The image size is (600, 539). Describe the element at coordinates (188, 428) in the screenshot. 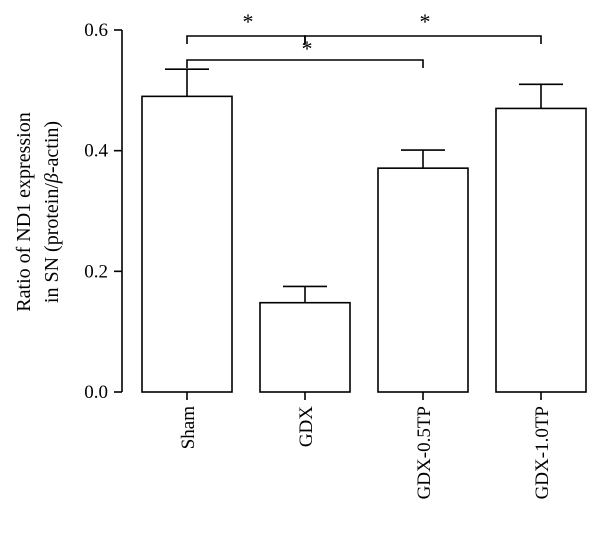

I see `x-tick-label: Sham` at that location.